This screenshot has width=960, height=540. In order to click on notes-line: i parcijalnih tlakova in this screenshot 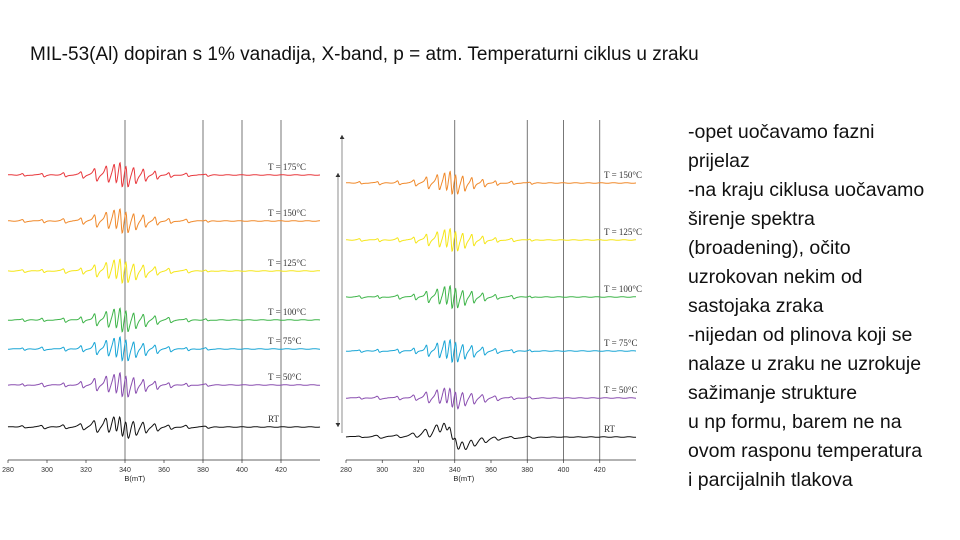, I will do `click(770, 480)`.